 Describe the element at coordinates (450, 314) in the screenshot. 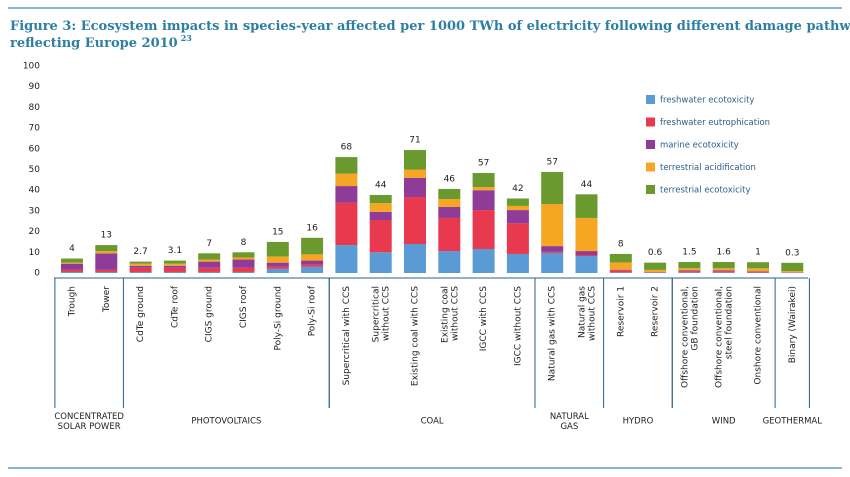

I see `x-tick-label: Existing coalwithout CCS` at that location.